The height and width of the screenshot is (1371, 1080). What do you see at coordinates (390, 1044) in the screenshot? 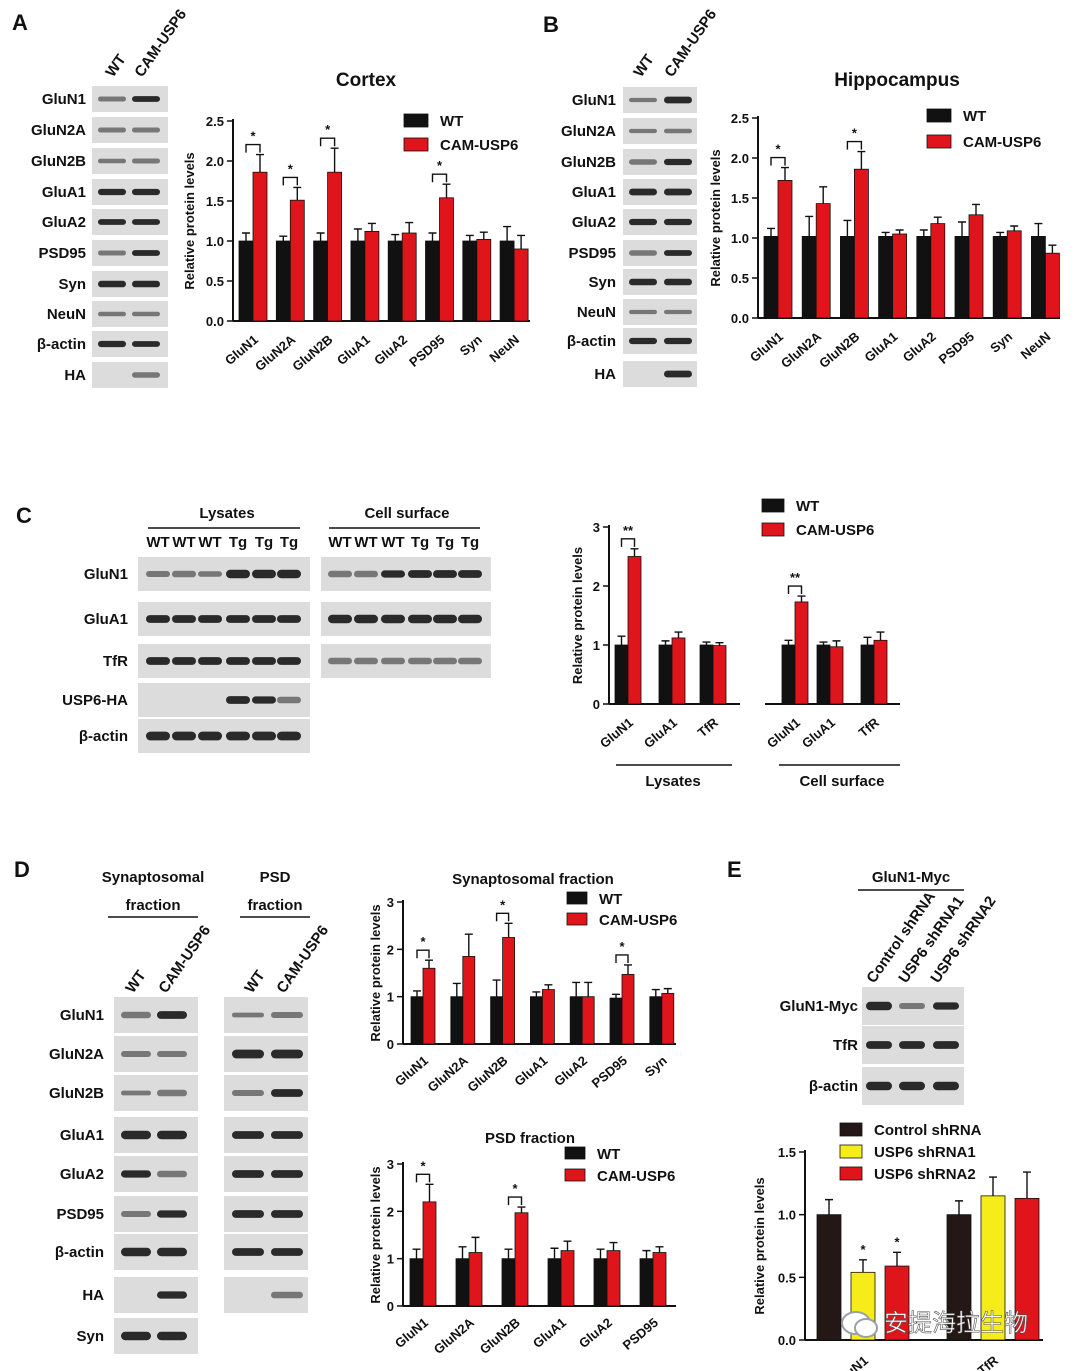
I see `y-tick-label: 0` at bounding box center [390, 1044].